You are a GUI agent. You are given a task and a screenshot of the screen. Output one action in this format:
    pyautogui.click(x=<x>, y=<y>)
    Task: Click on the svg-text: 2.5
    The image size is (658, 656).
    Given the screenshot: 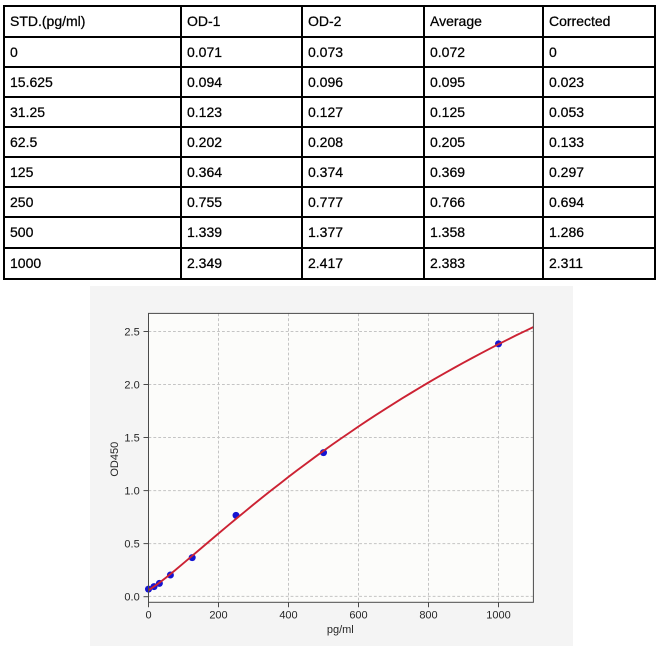 What is the action you would take?
    pyautogui.click(x=131, y=333)
    